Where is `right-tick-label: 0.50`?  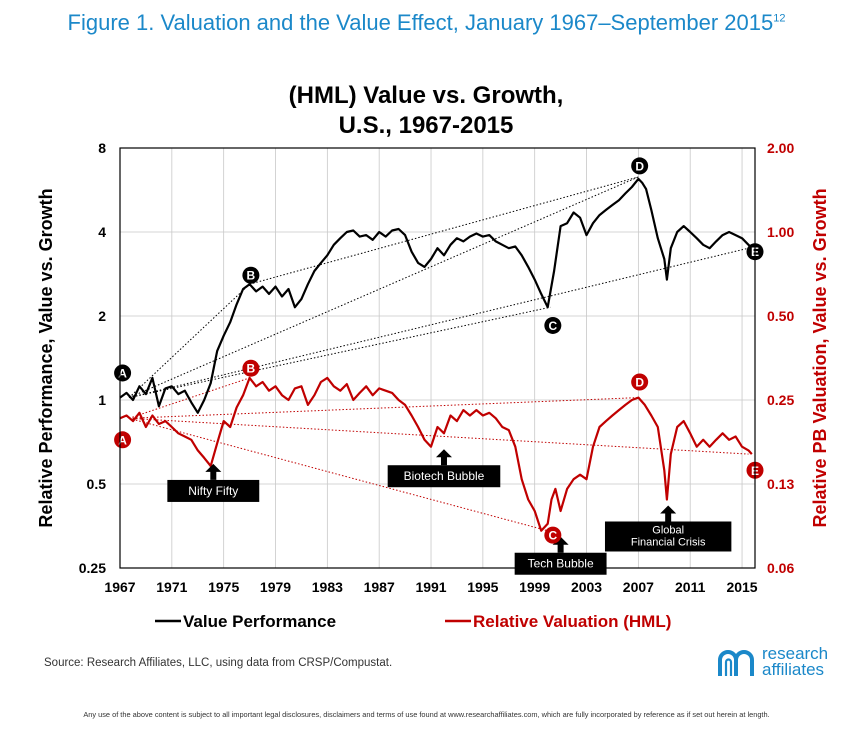
right-tick-label: 0.50 is located at coordinates (780, 316).